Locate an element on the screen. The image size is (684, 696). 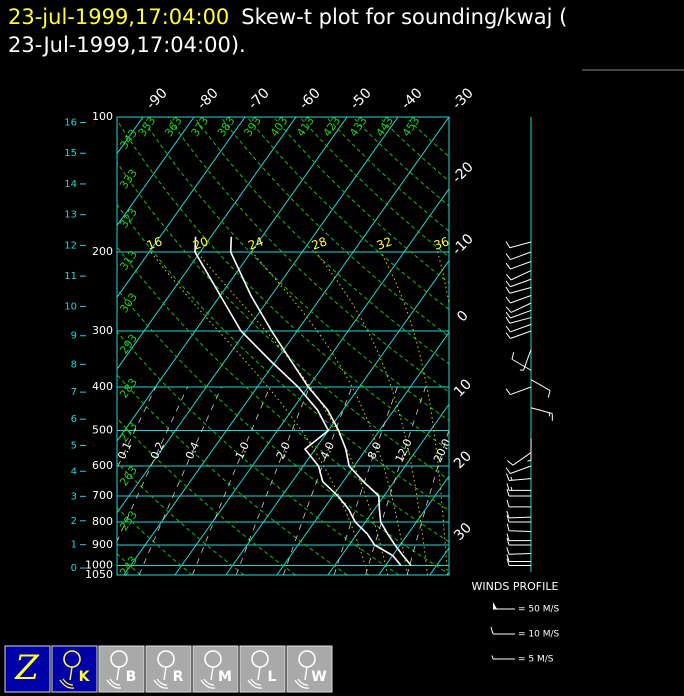
pressure-label: 600 is located at coordinates (102, 465).